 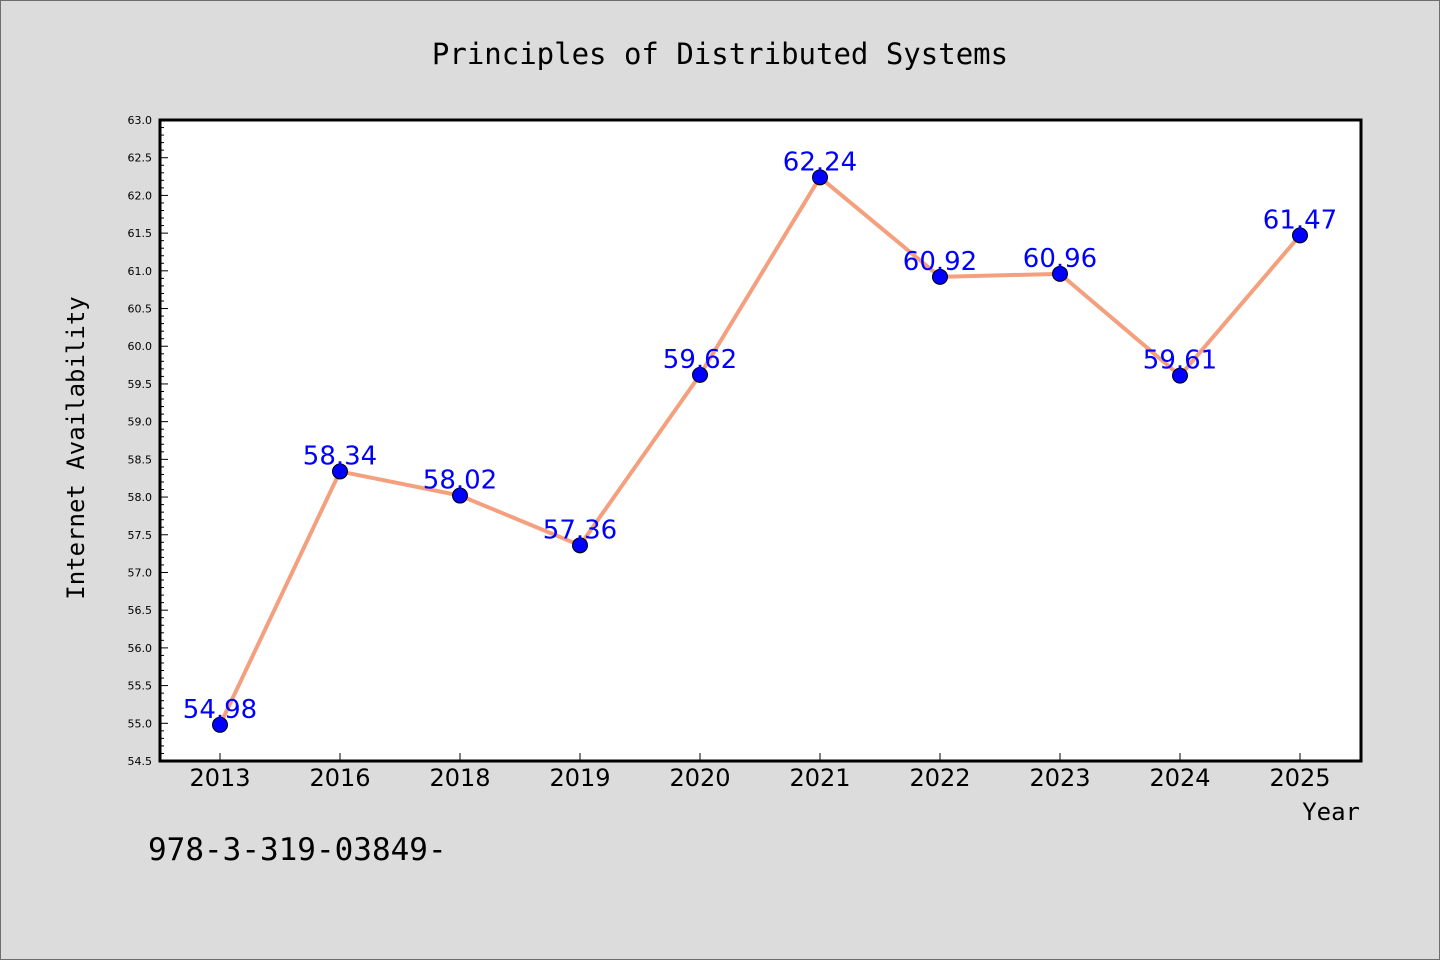 What do you see at coordinates (140, 158) in the screenshot?
I see `y-tick-label: 62.5` at bounding box center [140, 158].